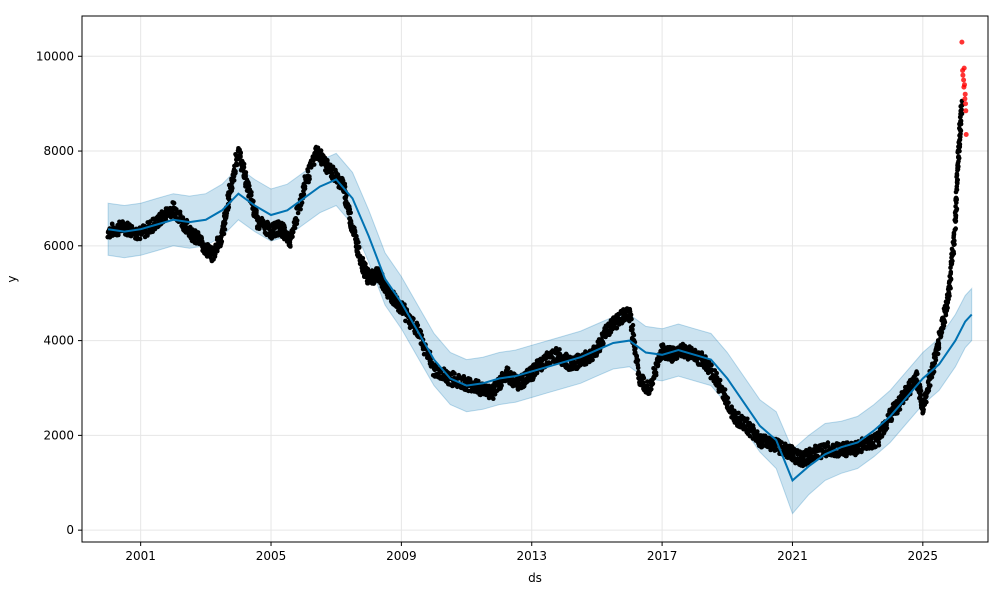 The width and height of the screenshot is (1000, 600). What do you see at coordinates (531, 552) in the screenshot?
I see `x-axis-ticks: 2001 2005 2009 2013 2017 2021 2025` at bounding box center [531, 552].